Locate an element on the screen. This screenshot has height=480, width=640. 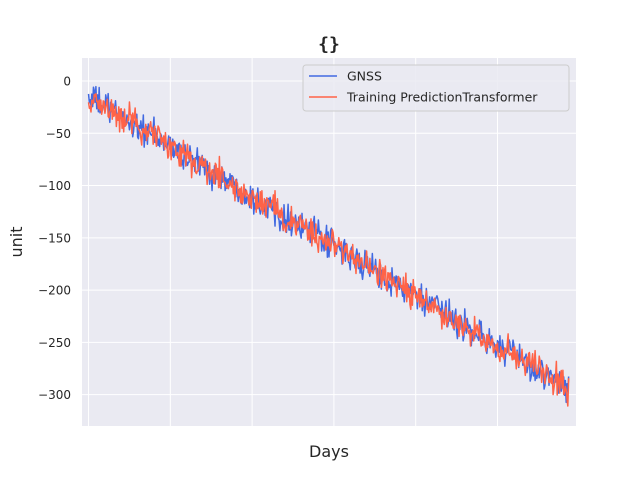
y-tick-labels: 0 −50 −100 −150 −200 −250 −300 is located at coordinates (54, 239).